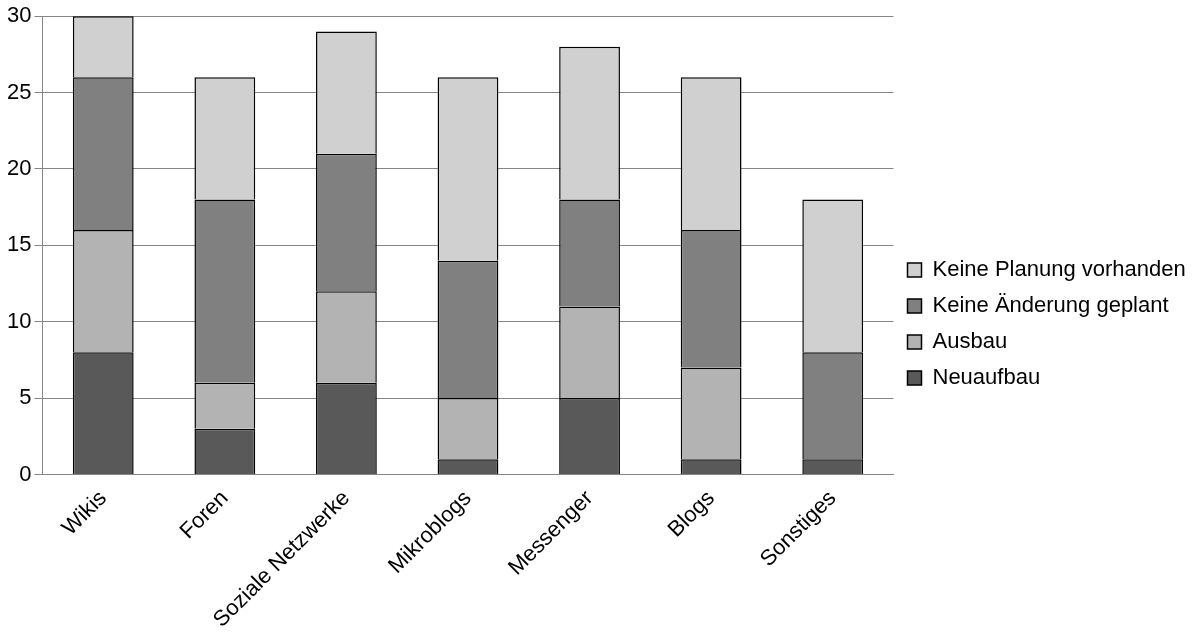  Describe the element at coordinates (19, 168) in the screenshot. I see `y-tick-label: 20` at that location.